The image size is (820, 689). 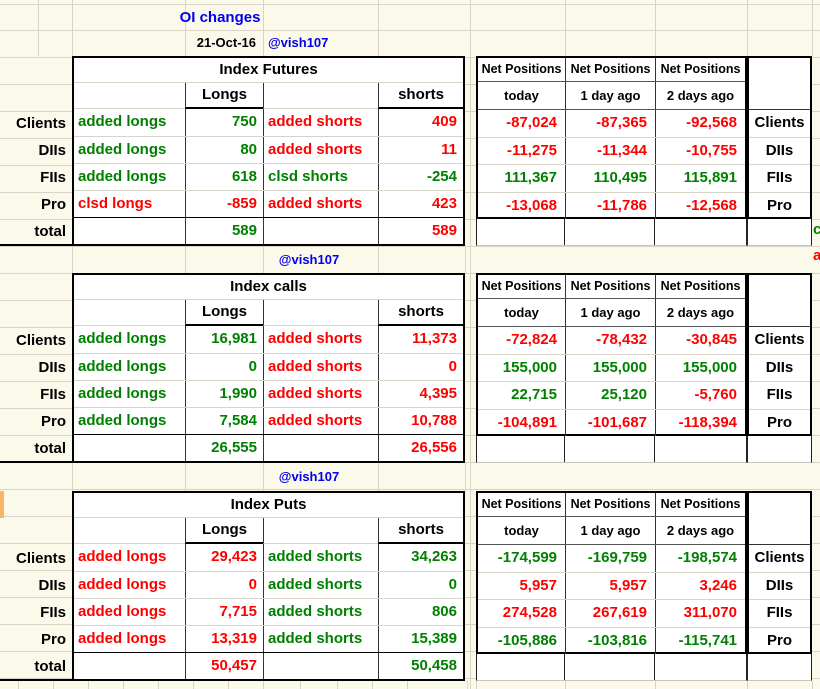 What do you see at coordinates (268, 70) in the screenshot?
I see `section-title: Index Futures` at bounding box center [268, 70].